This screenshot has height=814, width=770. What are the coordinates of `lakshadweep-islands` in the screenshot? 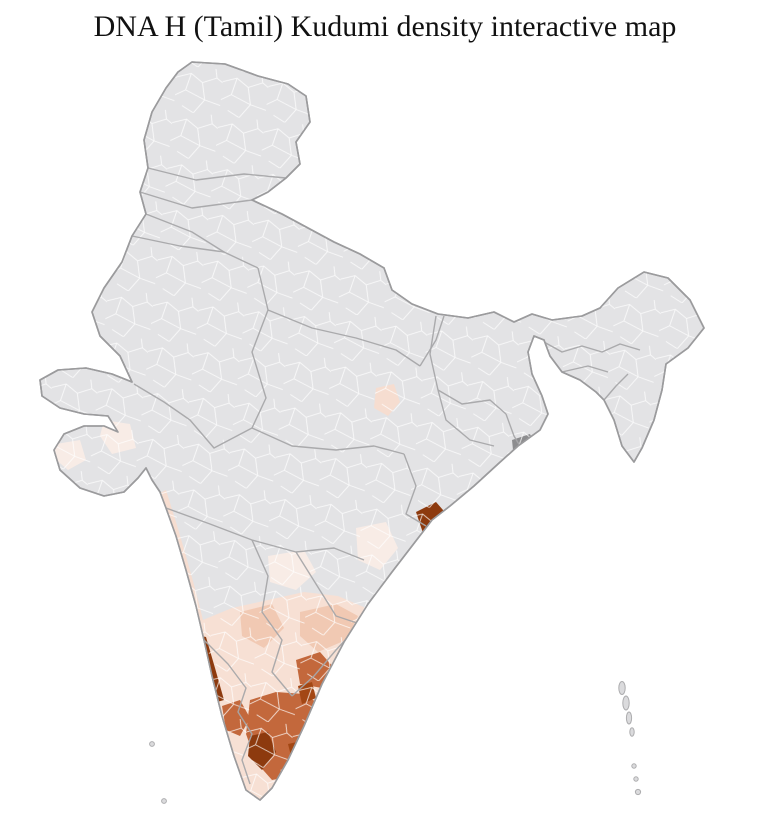 It's located at (158, 772).